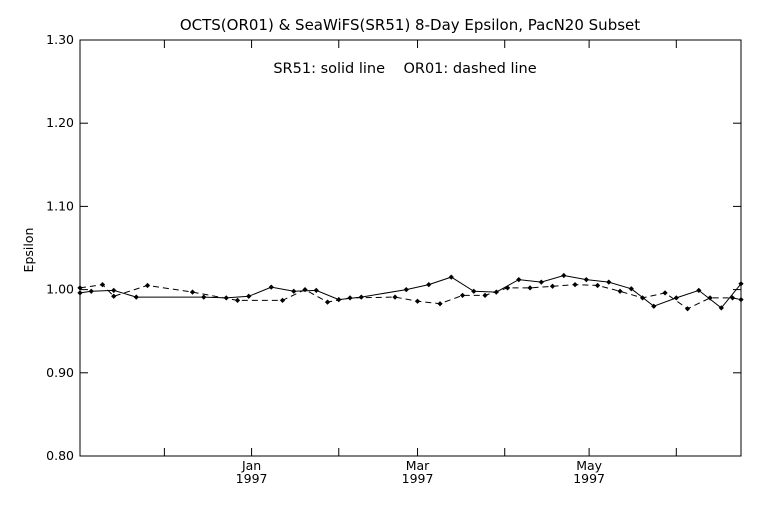  I want to click on x-tick-label-month: Jan, so click(251, 465).